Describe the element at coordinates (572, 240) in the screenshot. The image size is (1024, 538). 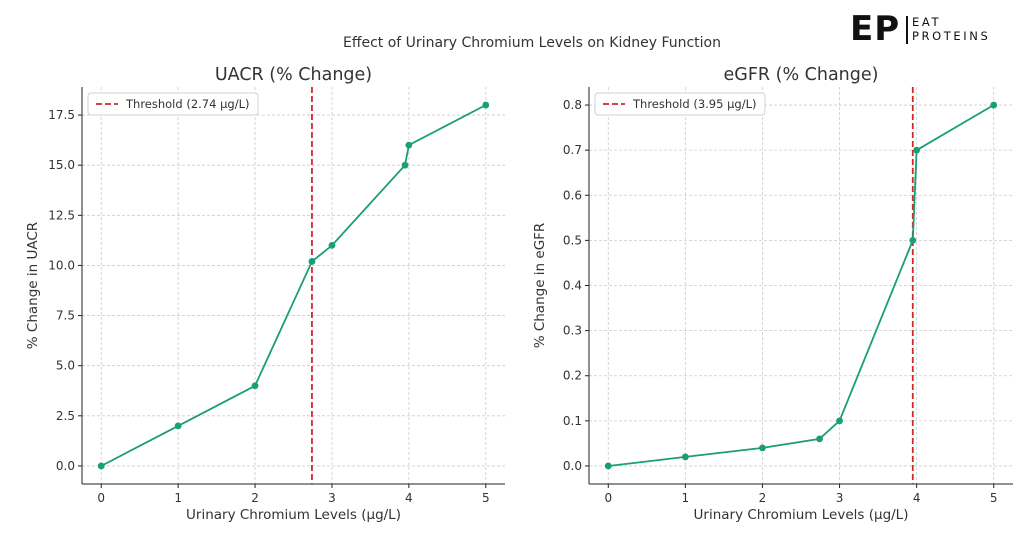
I see `y-tick-label-5: 0.5` at that location.